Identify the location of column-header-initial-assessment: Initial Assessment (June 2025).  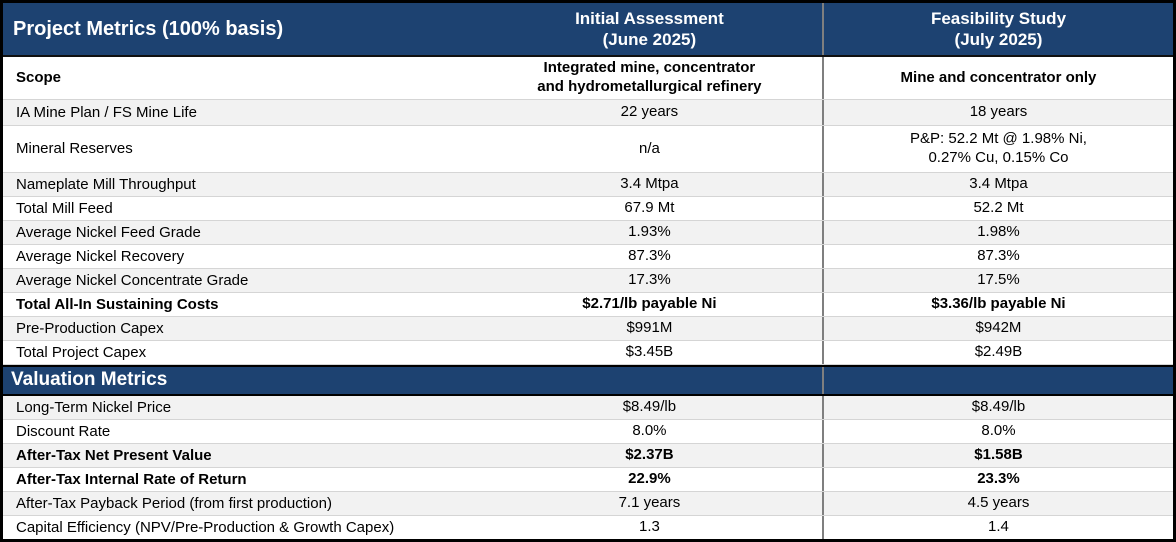
(649, 28).